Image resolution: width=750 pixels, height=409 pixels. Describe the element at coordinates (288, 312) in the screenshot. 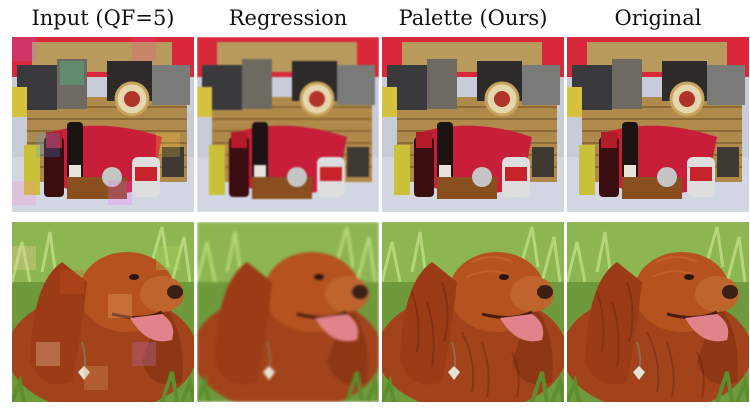

I see `dog-regression-image` at that location.